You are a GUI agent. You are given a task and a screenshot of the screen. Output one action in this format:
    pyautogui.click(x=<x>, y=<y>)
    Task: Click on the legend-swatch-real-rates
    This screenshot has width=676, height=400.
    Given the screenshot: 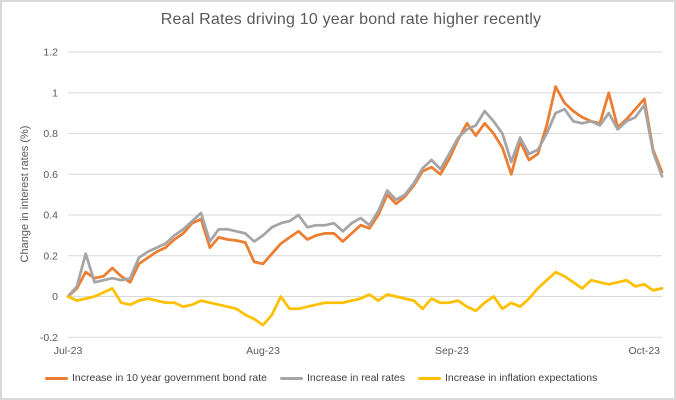 What is the action you would take?
    pyautogui.click(x=291, y=378)
    